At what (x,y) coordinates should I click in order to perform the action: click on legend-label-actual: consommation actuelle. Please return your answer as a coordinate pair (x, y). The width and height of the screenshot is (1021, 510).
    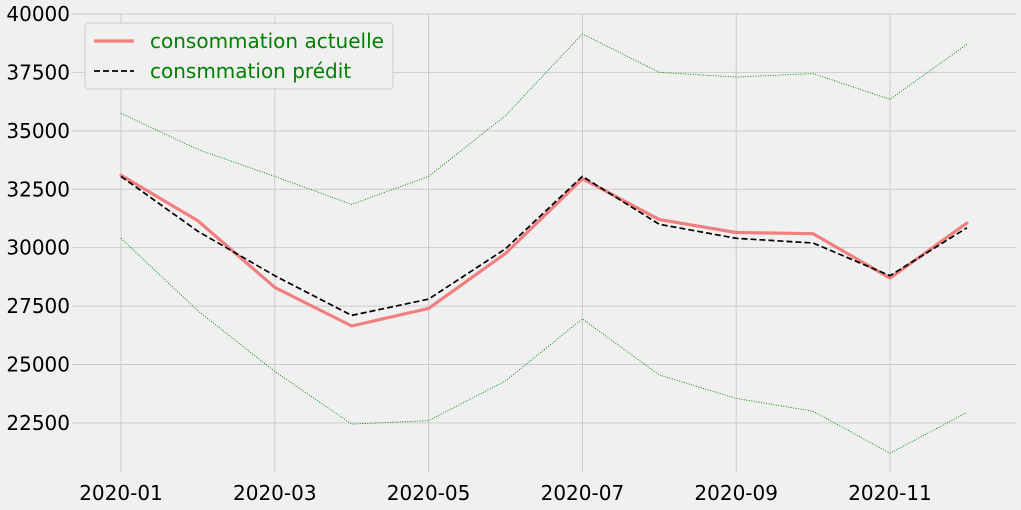
    Looking at the image, I should click on (267, 41).